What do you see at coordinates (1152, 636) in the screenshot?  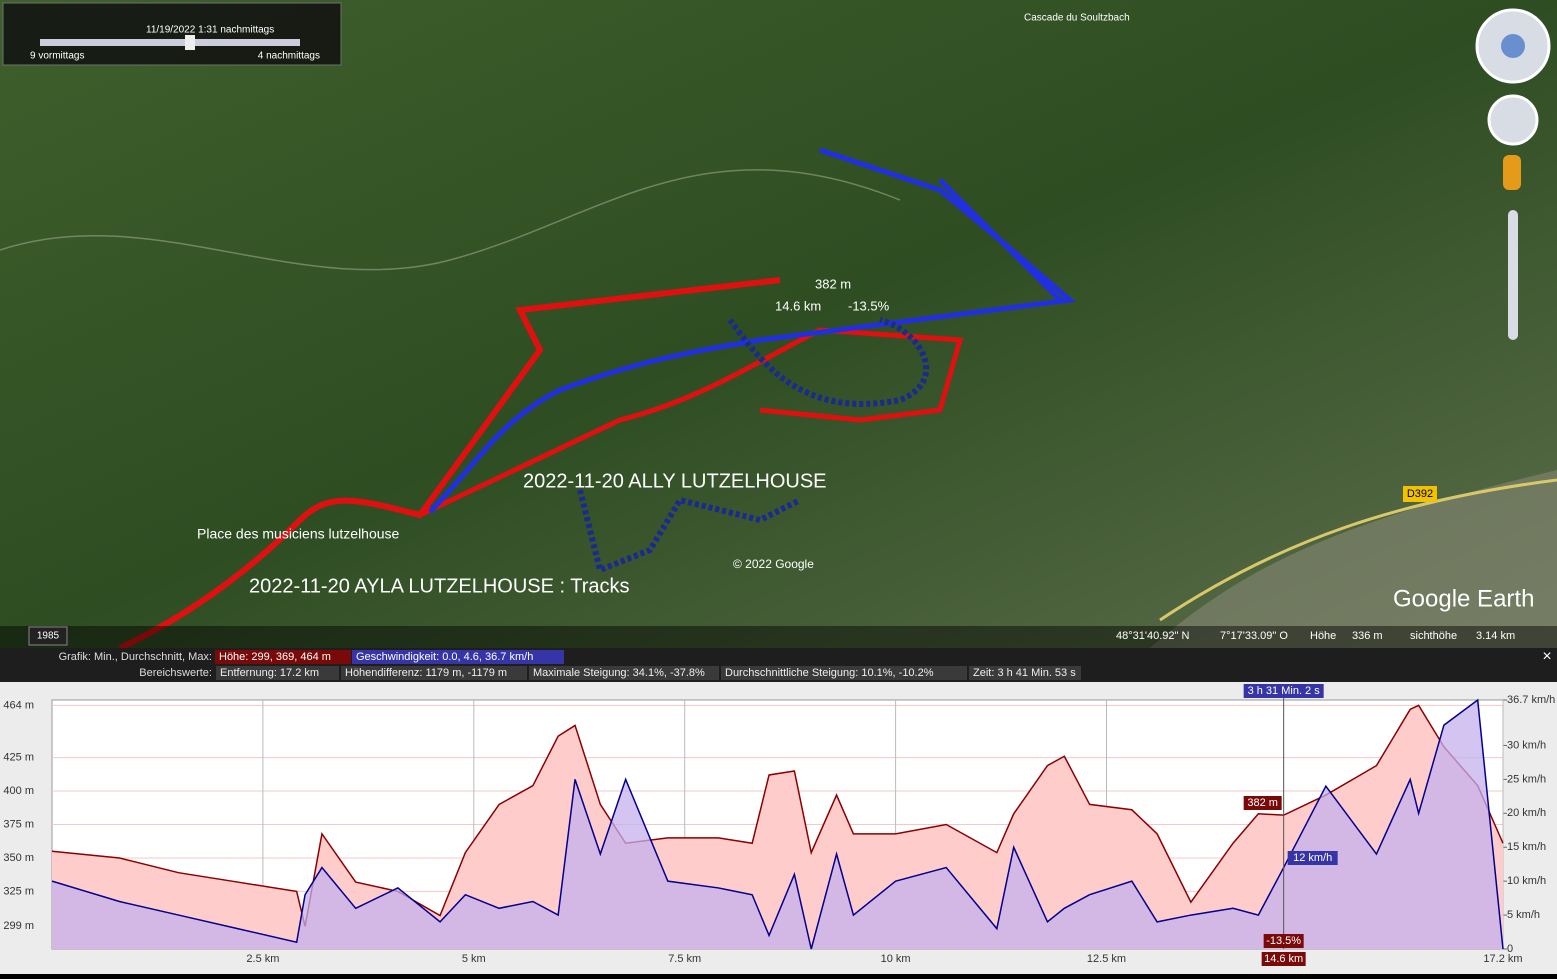 I see `latitude: 48°31'40.92" N` at bounding box center [1152, 636].